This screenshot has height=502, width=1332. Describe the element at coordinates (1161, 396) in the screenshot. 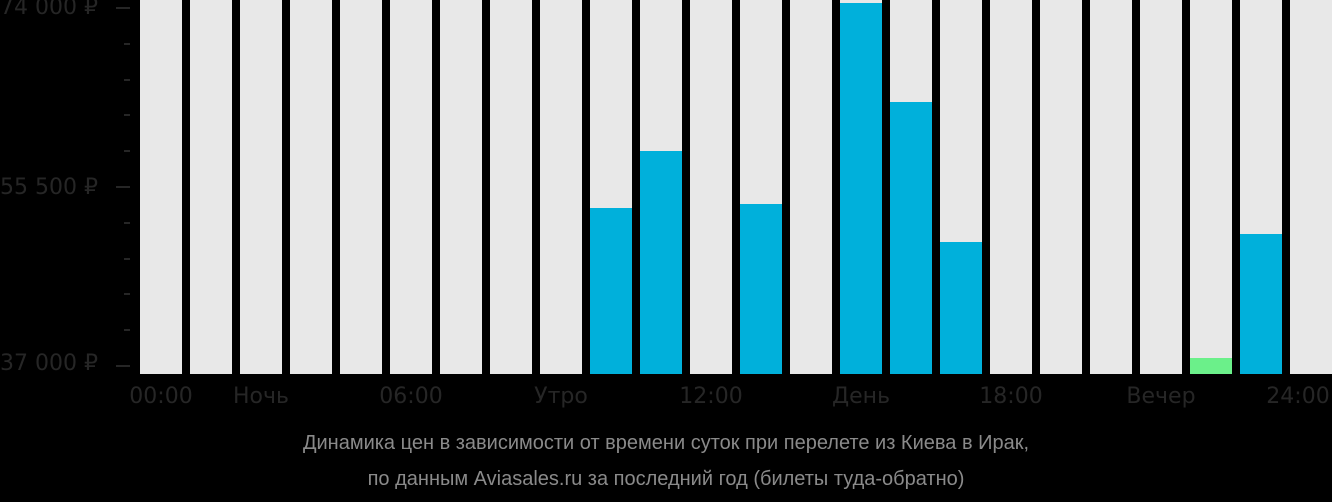

I see `x-label-evening: Вечер` at that location.